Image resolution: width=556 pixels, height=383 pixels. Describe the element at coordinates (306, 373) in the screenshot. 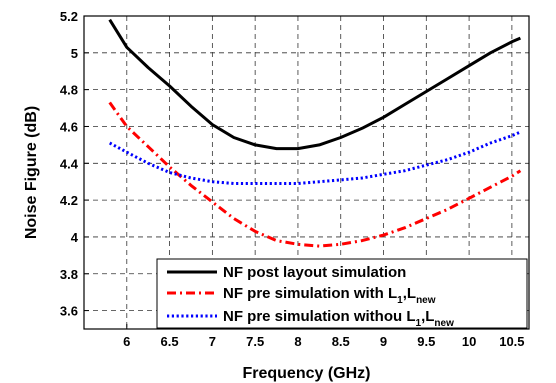

I see `x-axis-label: Frequency (GHz)` at that location.